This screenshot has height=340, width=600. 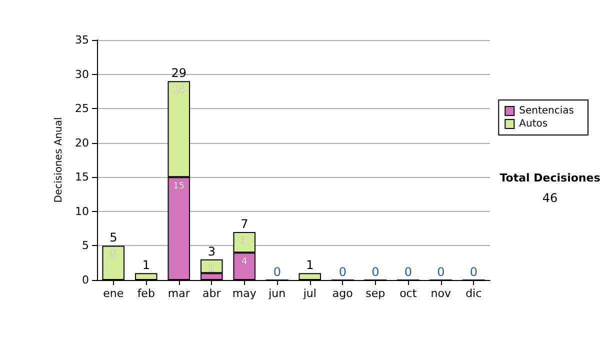 What do you see at coordinates (309, 293) in the screenshot?
I see `x-tick-label: jul` at bounding box center [309, 293].